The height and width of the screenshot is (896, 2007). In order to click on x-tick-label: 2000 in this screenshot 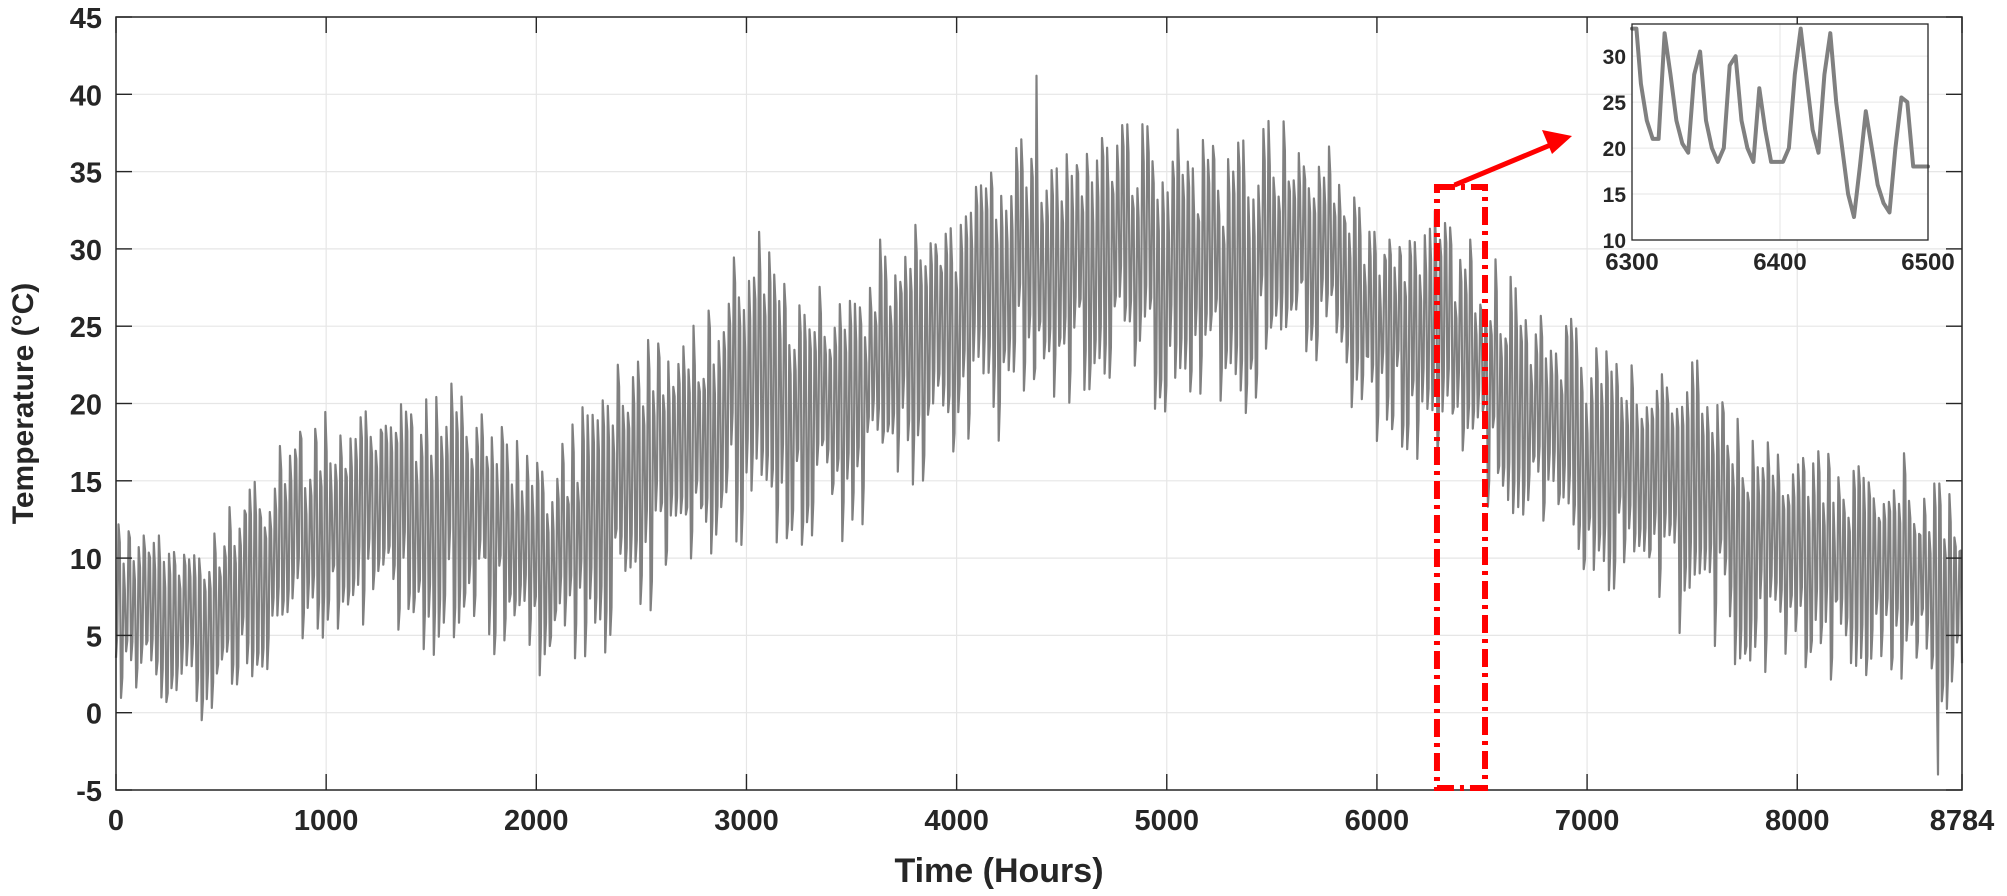, I will do `click(536, 821)`.